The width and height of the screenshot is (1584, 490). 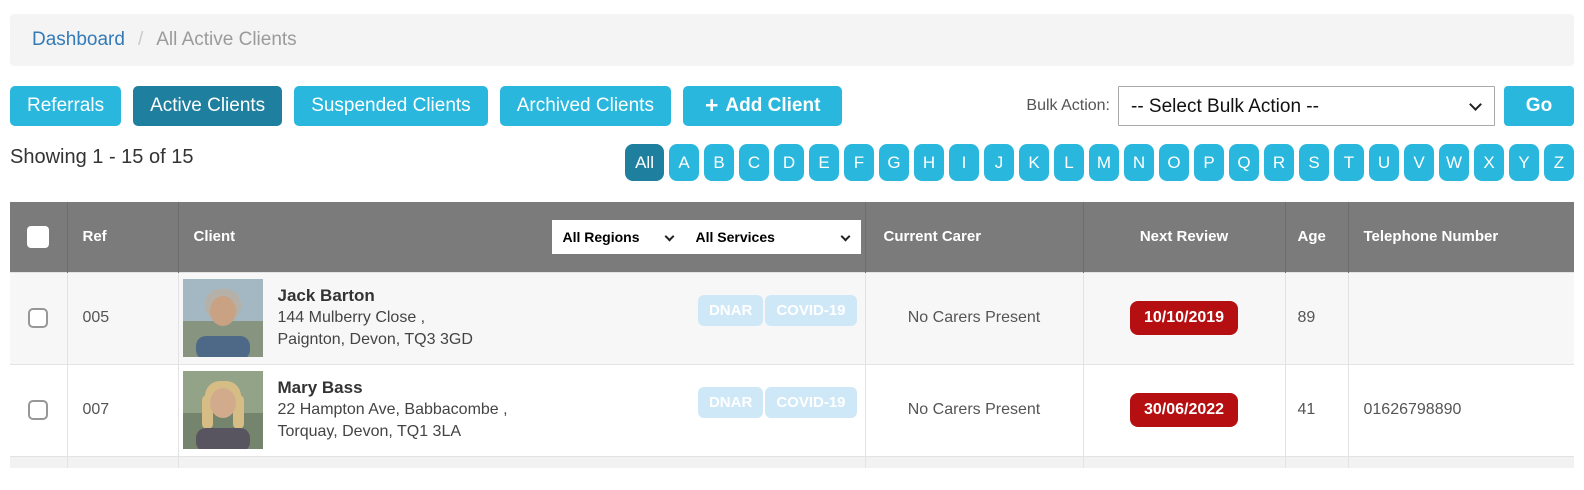 I want to click on add-client-button: + Add Client, so click(x=762, y=106).